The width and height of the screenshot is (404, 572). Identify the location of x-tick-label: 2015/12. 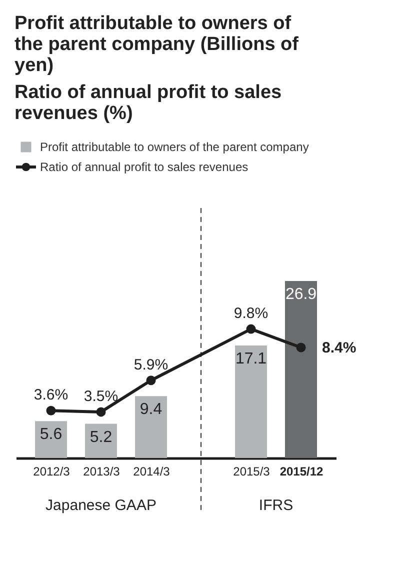
(302, 471).